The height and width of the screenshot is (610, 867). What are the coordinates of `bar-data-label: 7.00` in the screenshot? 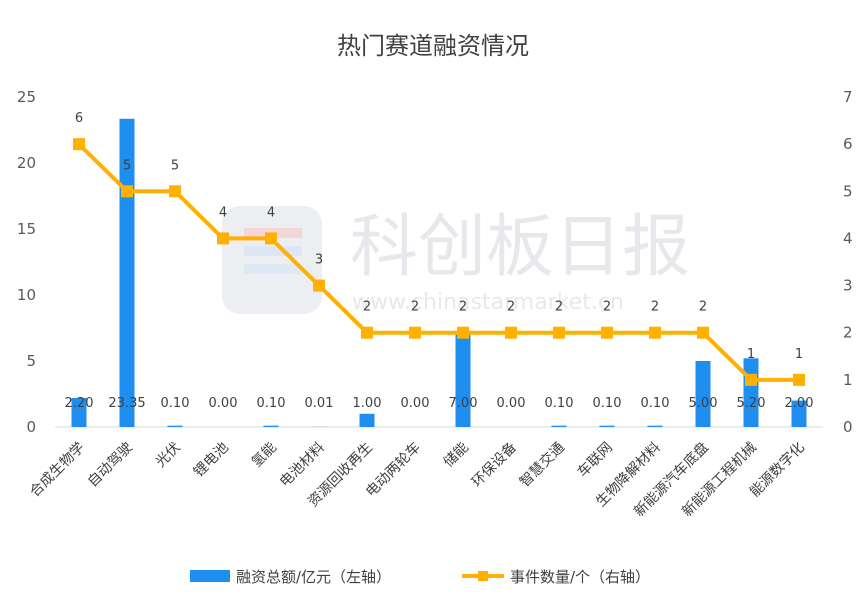 It's located at (463, 403).